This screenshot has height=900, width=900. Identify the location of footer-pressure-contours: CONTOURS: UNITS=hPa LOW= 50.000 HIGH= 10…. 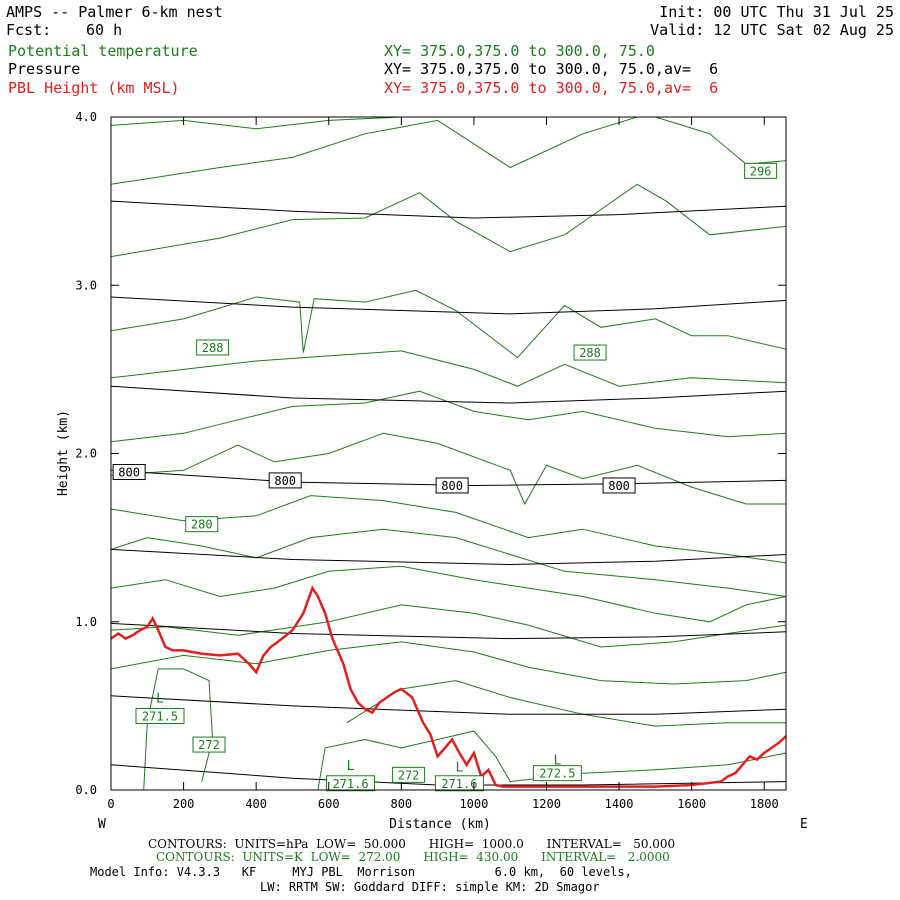
(412, 844).